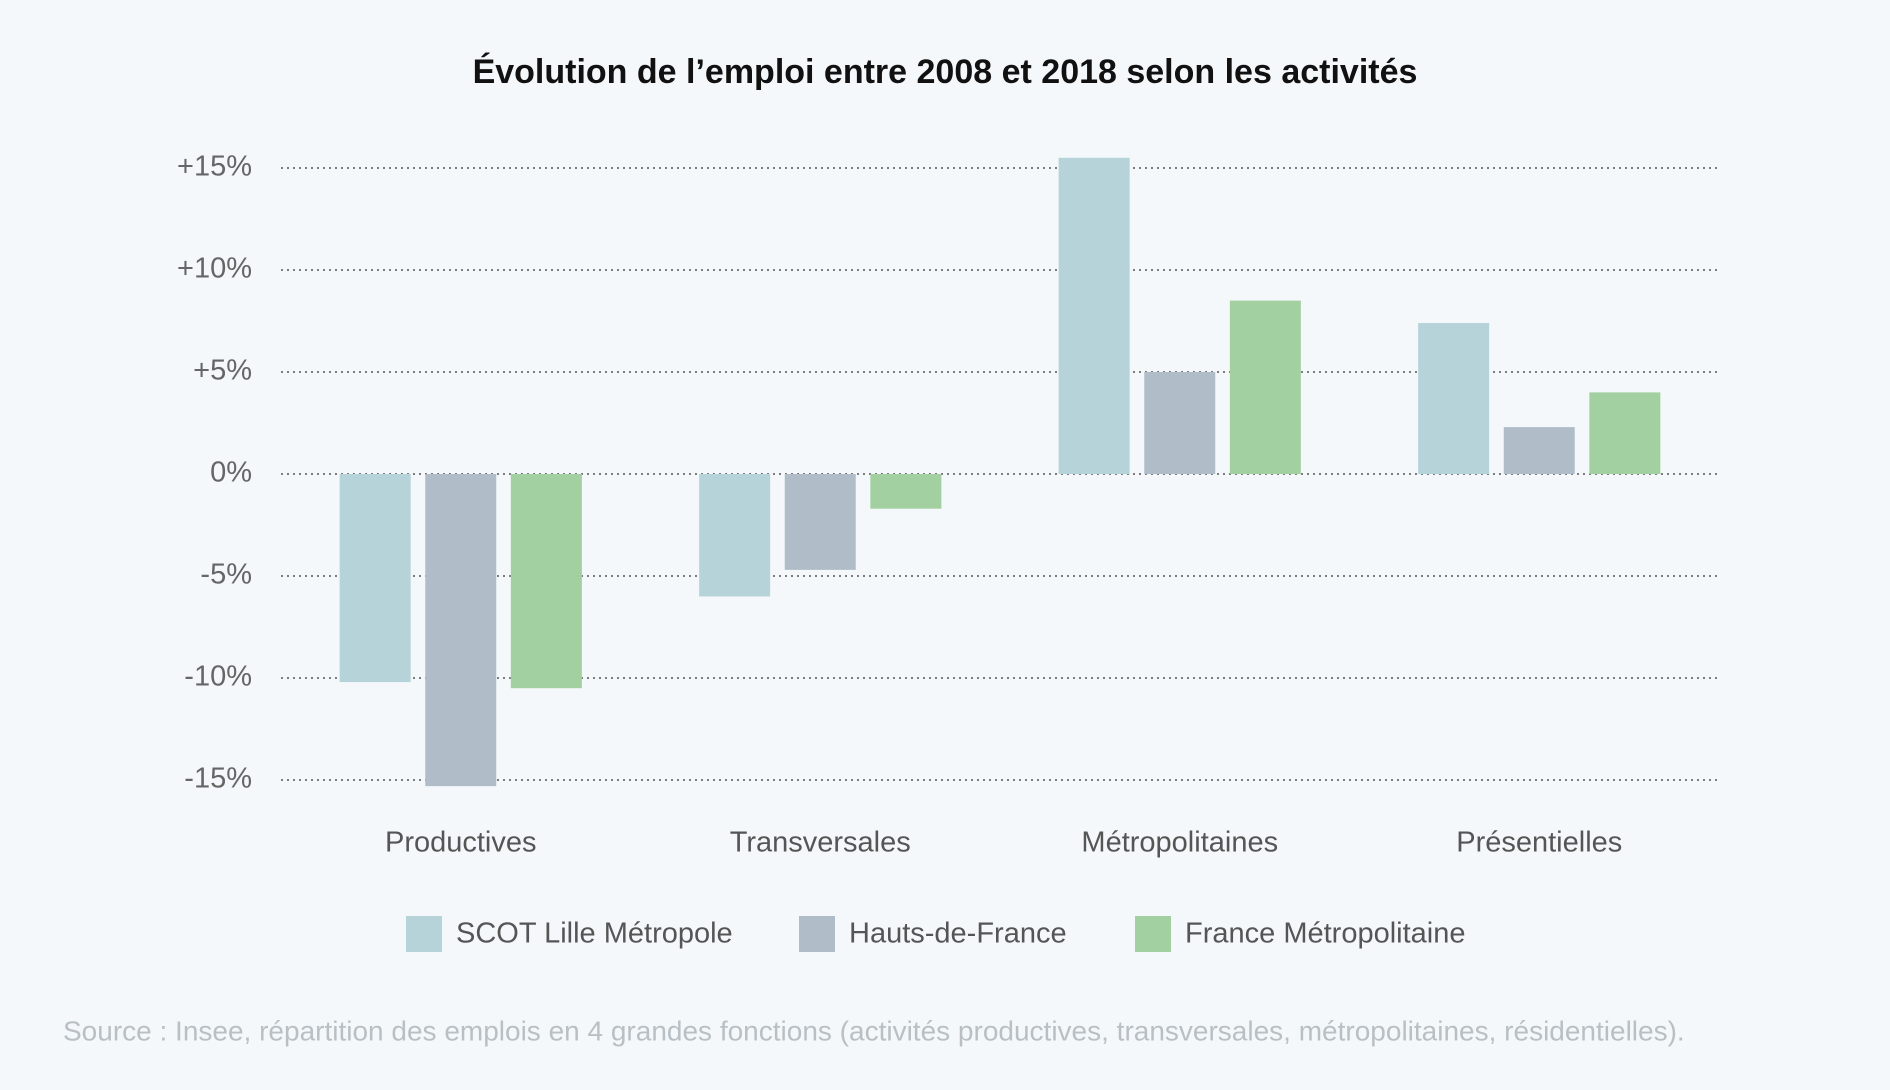 The width and height of the screenshot is (1890, 1090). Describe the element at coordinates (222, 371) in the screenshot. I see `y-tick-label: +5%` at that location.